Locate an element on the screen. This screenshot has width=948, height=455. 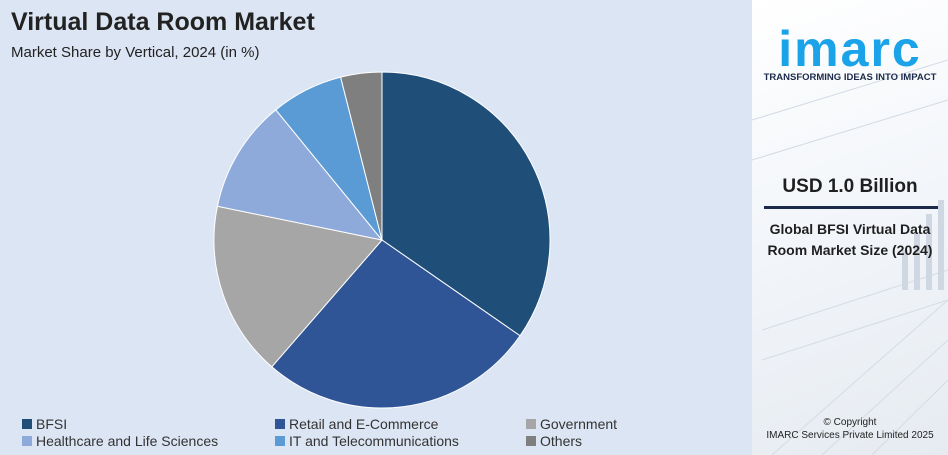
legend-item: Retail and E-Commerce is located at coordinates (356, 424).